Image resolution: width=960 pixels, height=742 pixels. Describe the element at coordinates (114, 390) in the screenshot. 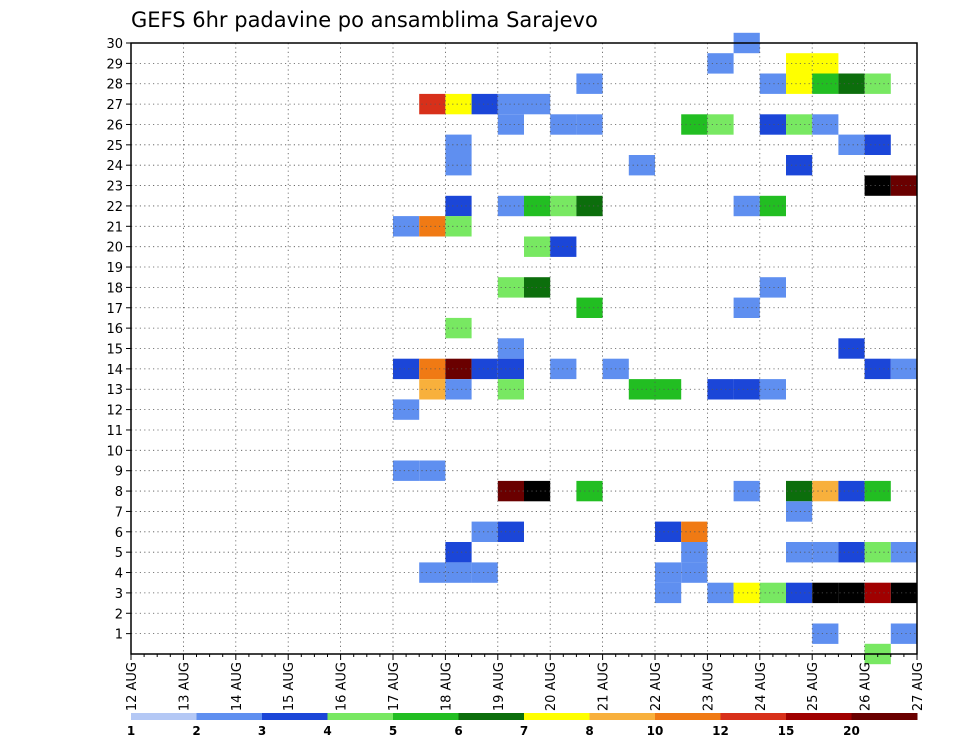

I see `y-tick-label: 13` at that location.